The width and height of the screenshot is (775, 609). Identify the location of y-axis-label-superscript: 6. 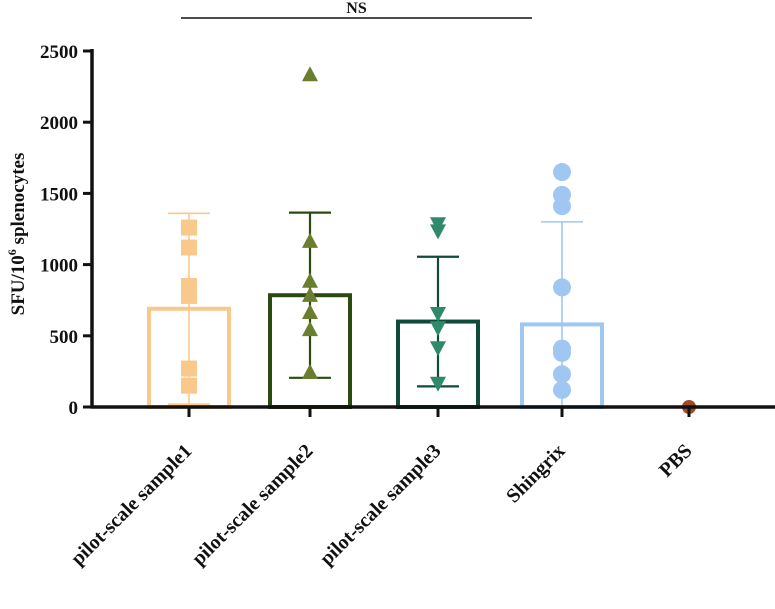
(12, 252).